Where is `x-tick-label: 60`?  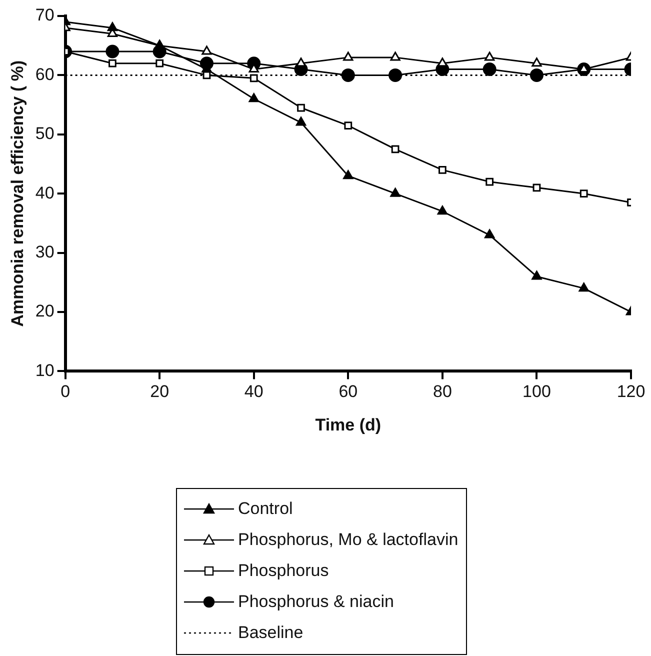
x-tick-label: 60 is located at coordinates (348, 392).